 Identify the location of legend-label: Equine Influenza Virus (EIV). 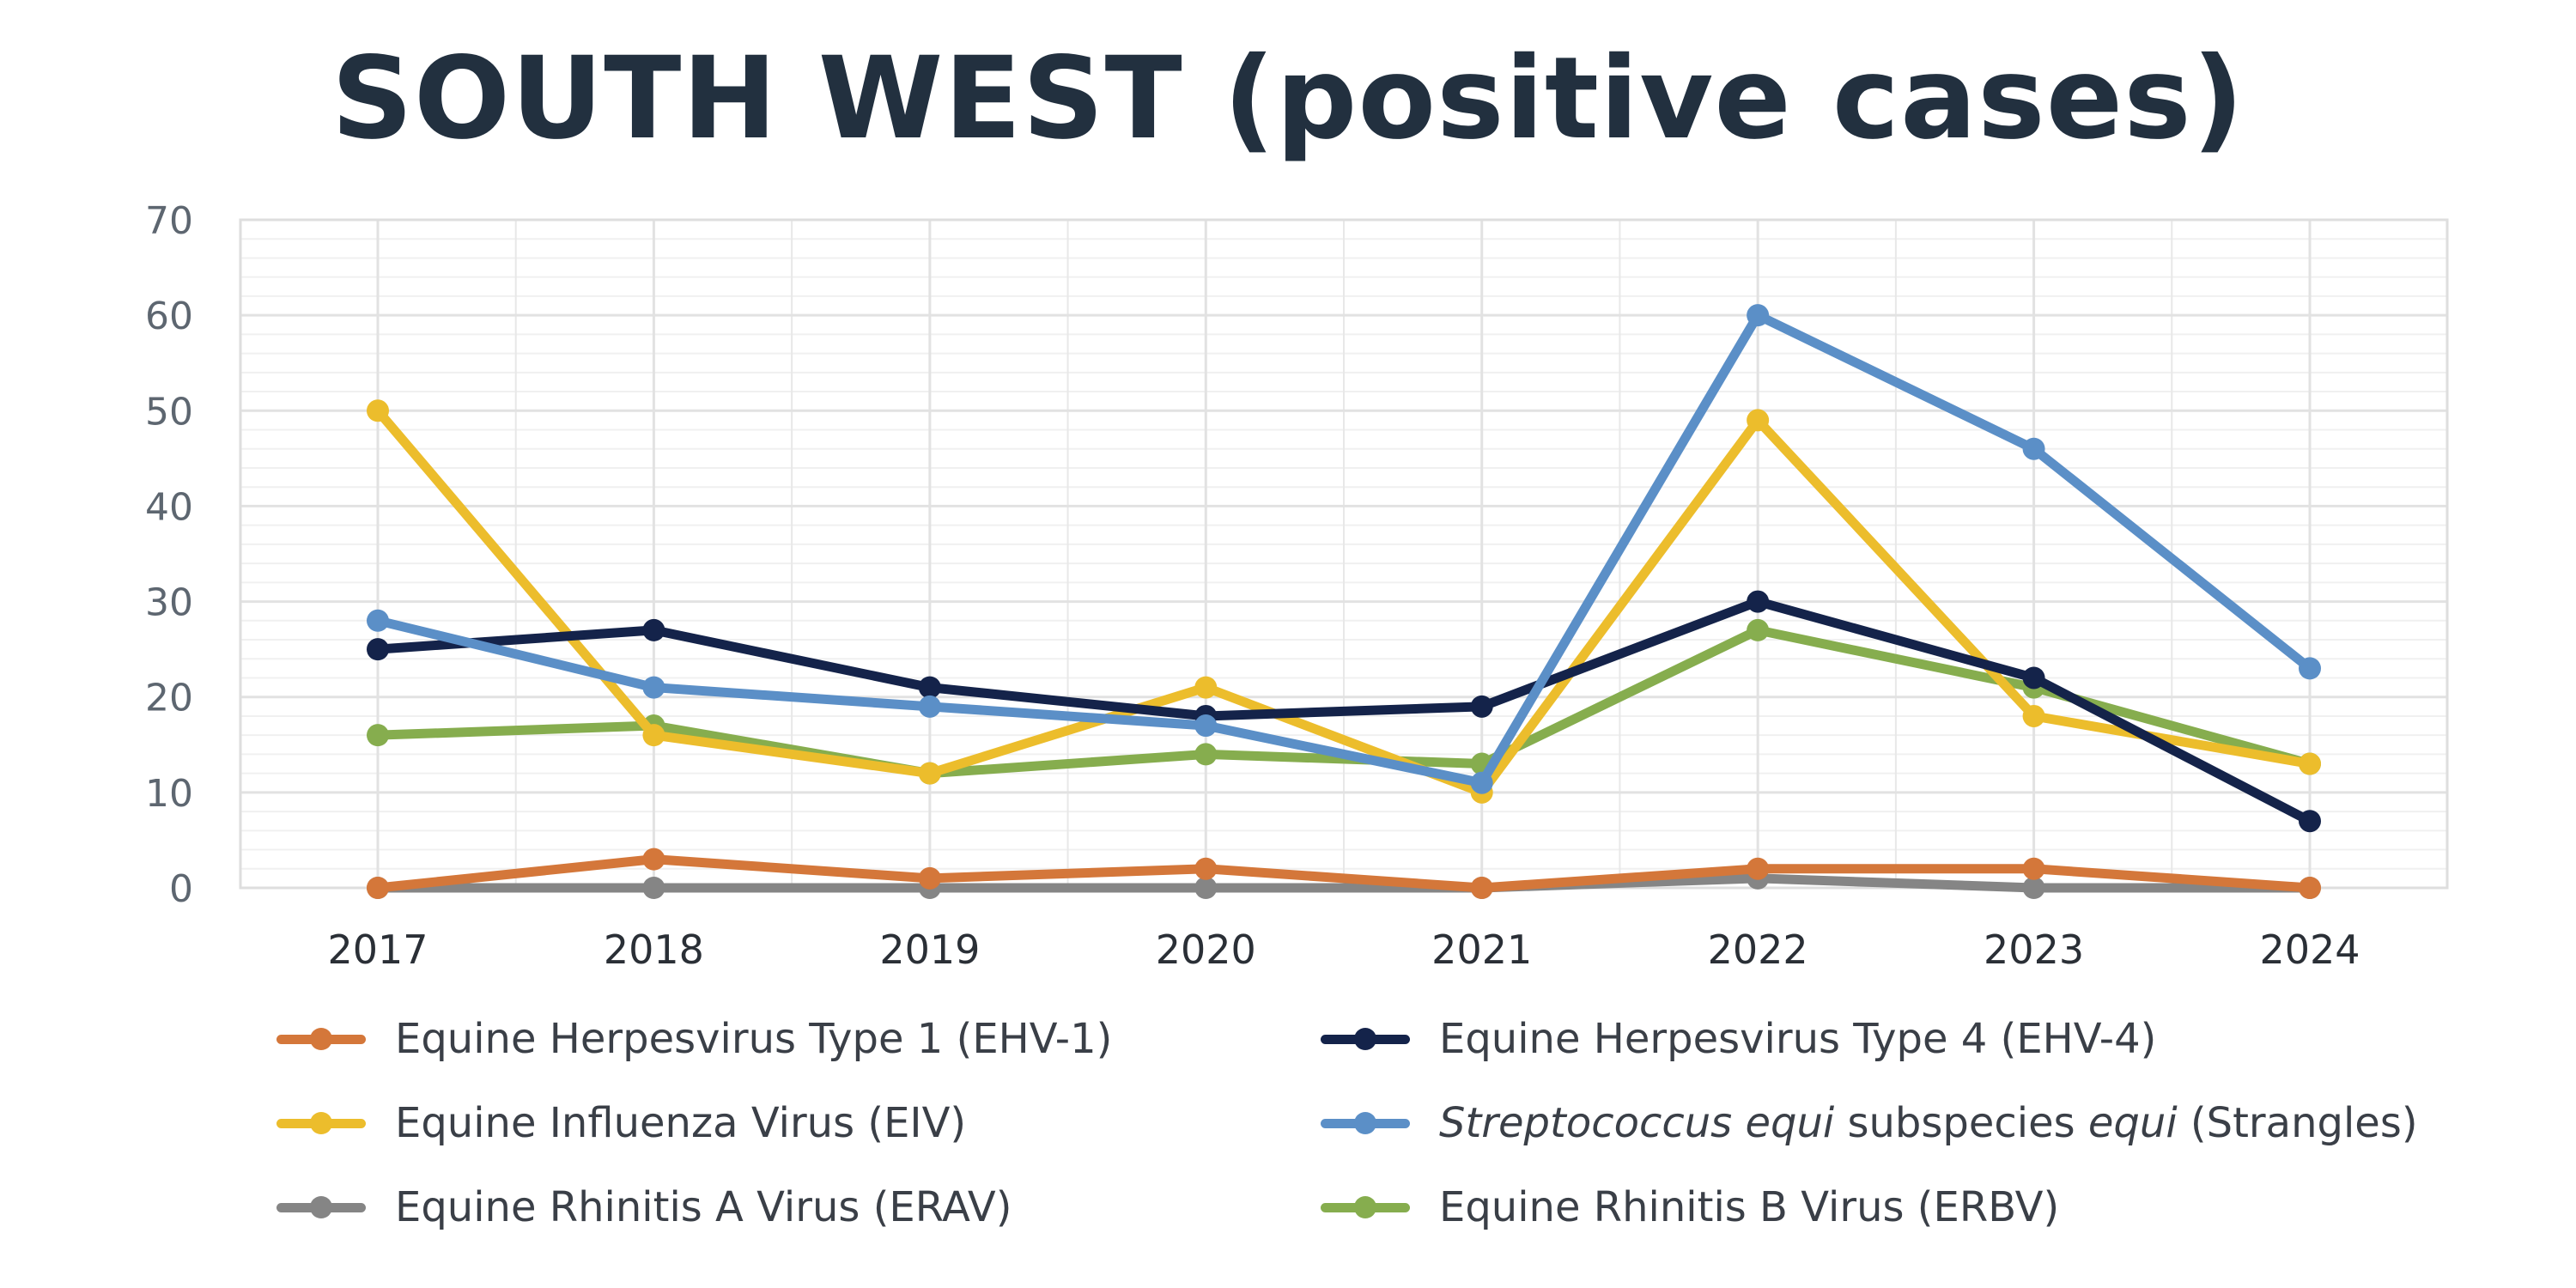
(681, 1123).